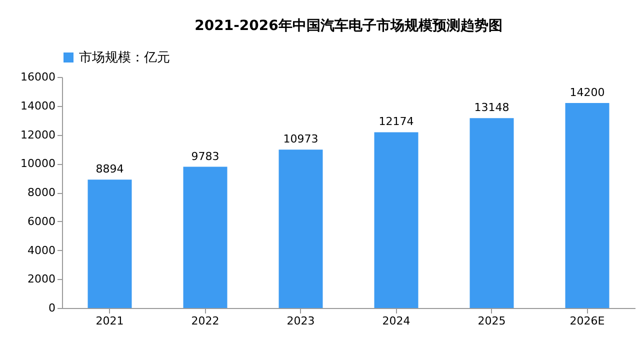  I want to click on y-tick-label: 0, so click(52, 308).